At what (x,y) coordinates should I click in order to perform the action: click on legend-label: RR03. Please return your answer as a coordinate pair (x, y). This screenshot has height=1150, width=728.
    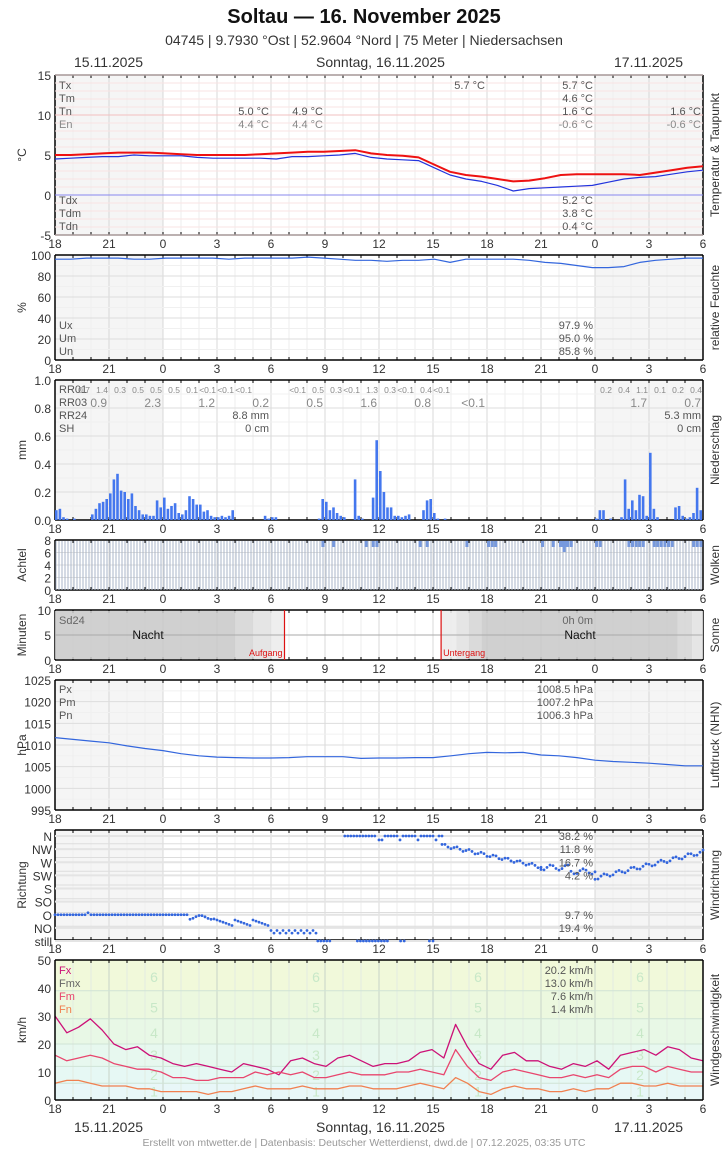
    Looking at the image, I should click on (73, 403).